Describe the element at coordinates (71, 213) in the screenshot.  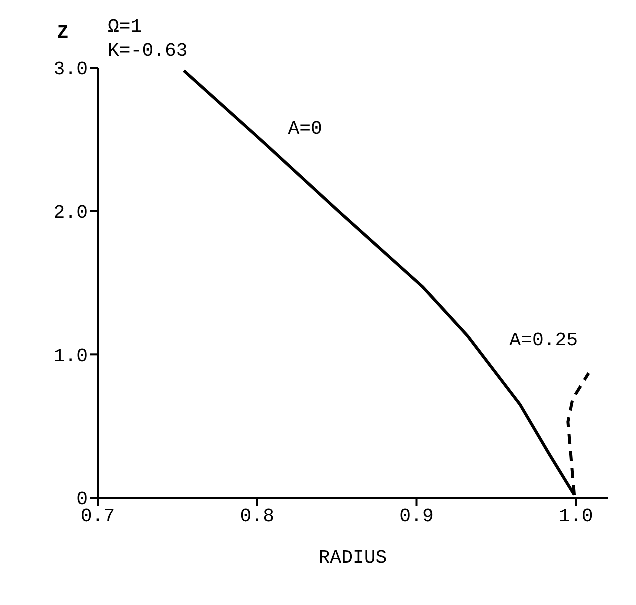
I see `y-tick-label: 2.0` at that location.